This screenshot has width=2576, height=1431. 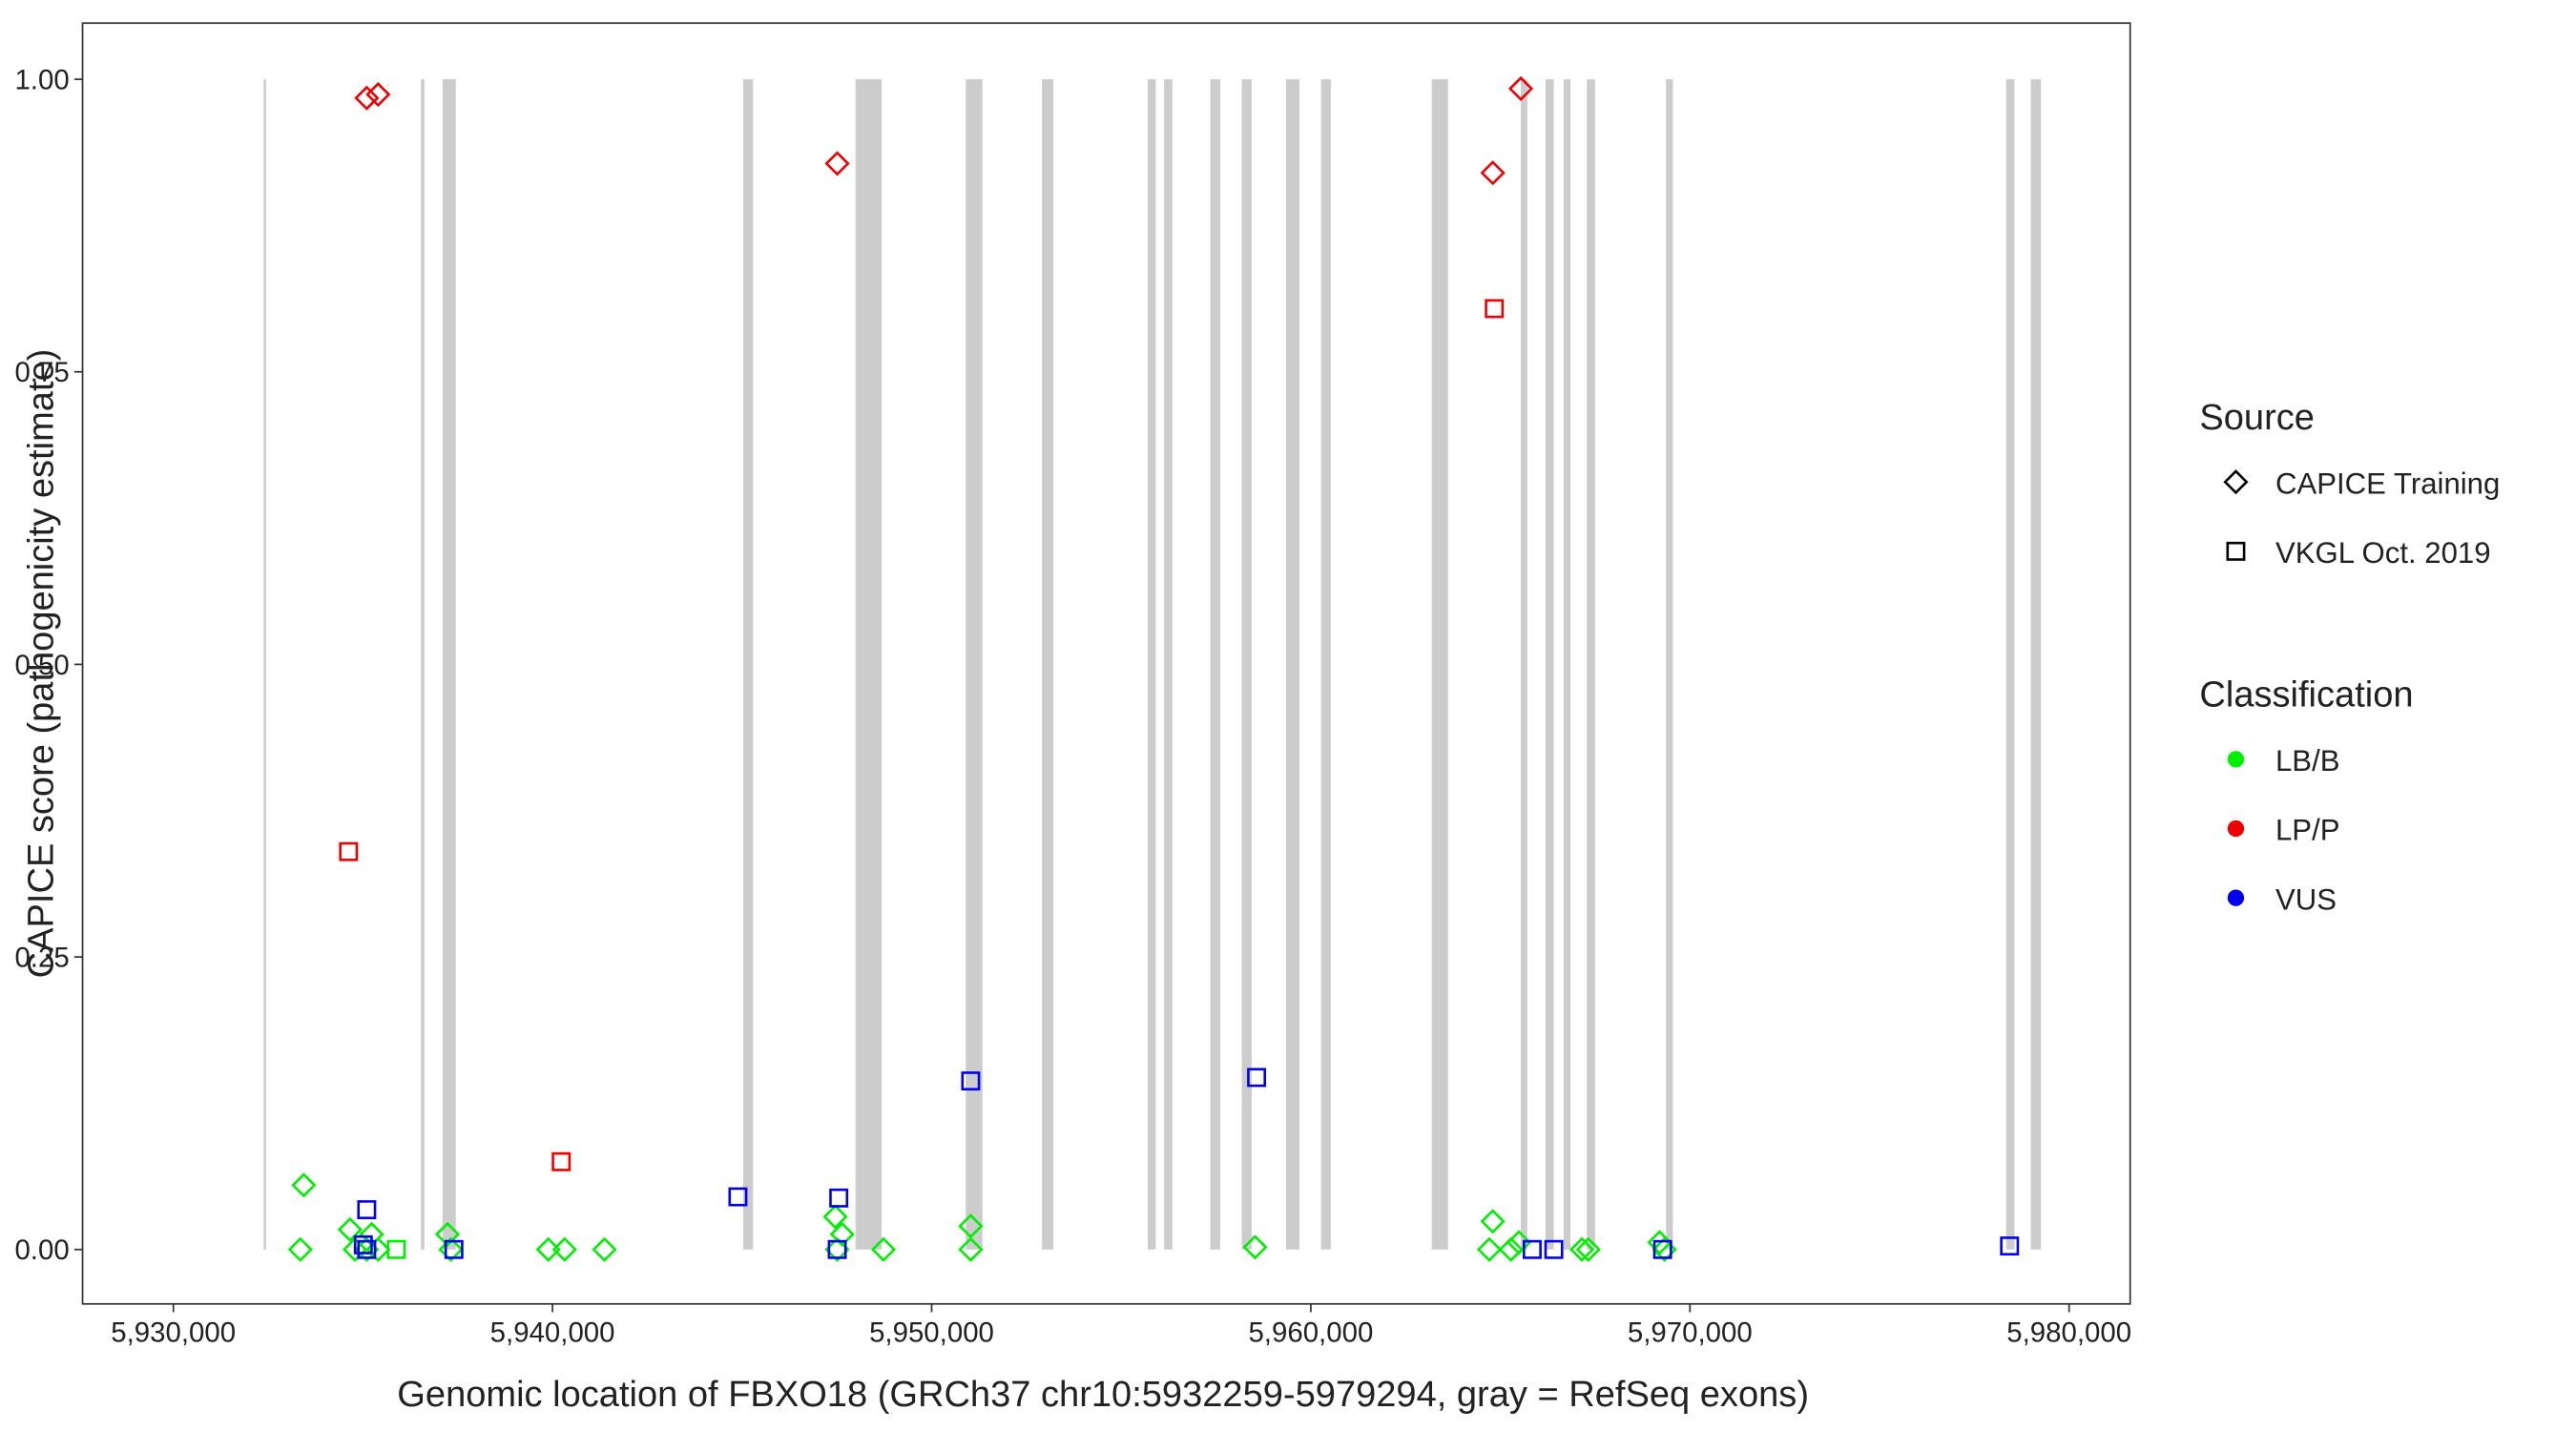 What do you see at coordinates (41, 79) in the screenshot?
I see `y-tick-label: 1.00` at bounding box center [41, 79].